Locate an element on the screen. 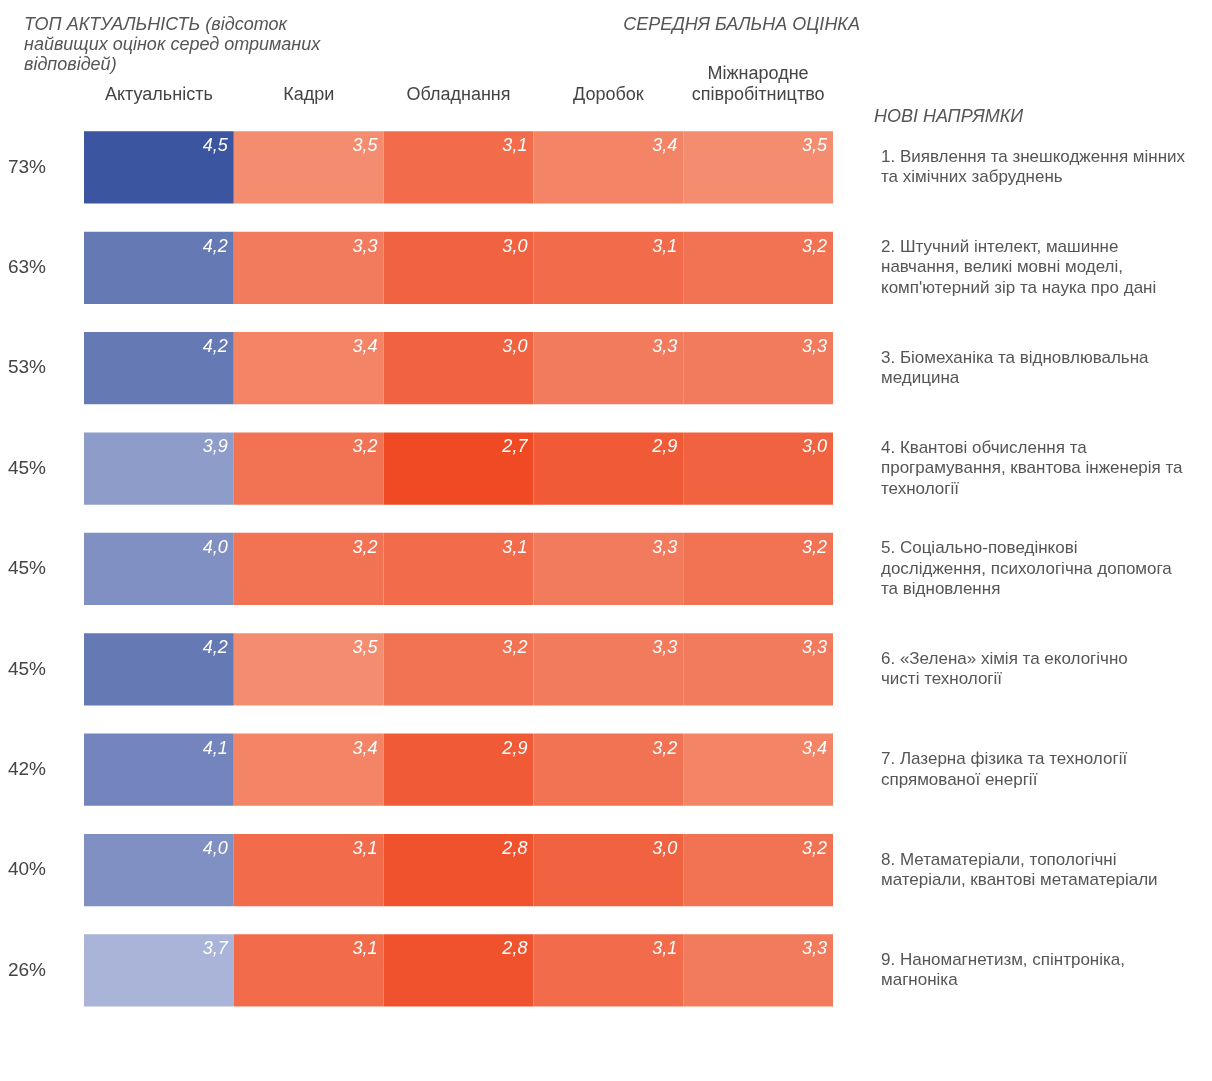  y2-tick-label: 7. Лазерна фізика та технології спрямованої енергії is located at coordinates (1004, 769).